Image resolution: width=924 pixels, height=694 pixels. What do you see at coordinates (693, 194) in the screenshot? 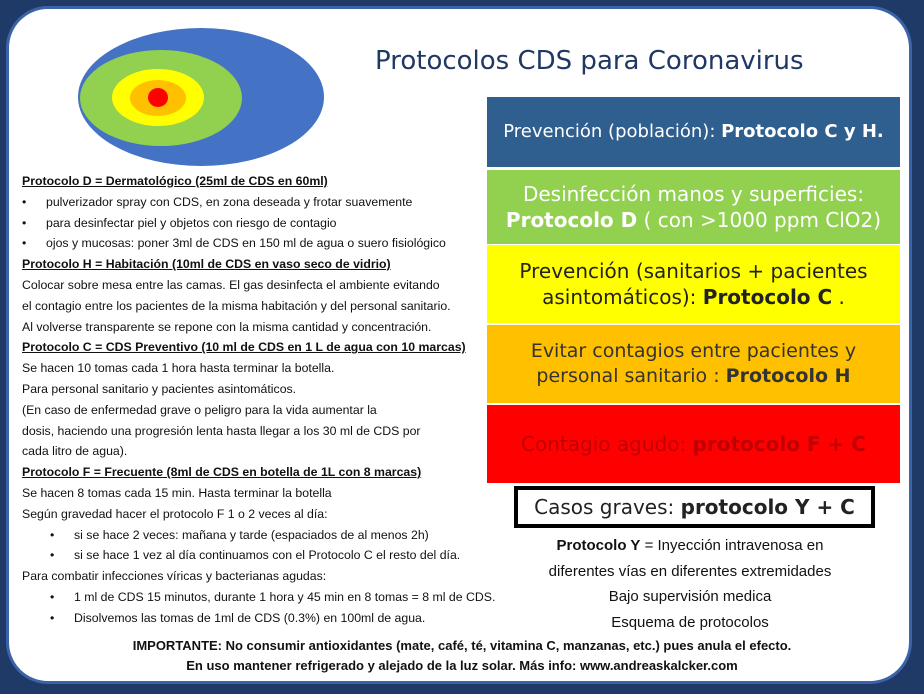
I see `box-text: Desinfección manos y superficies:` at bounding box center [693, 194].